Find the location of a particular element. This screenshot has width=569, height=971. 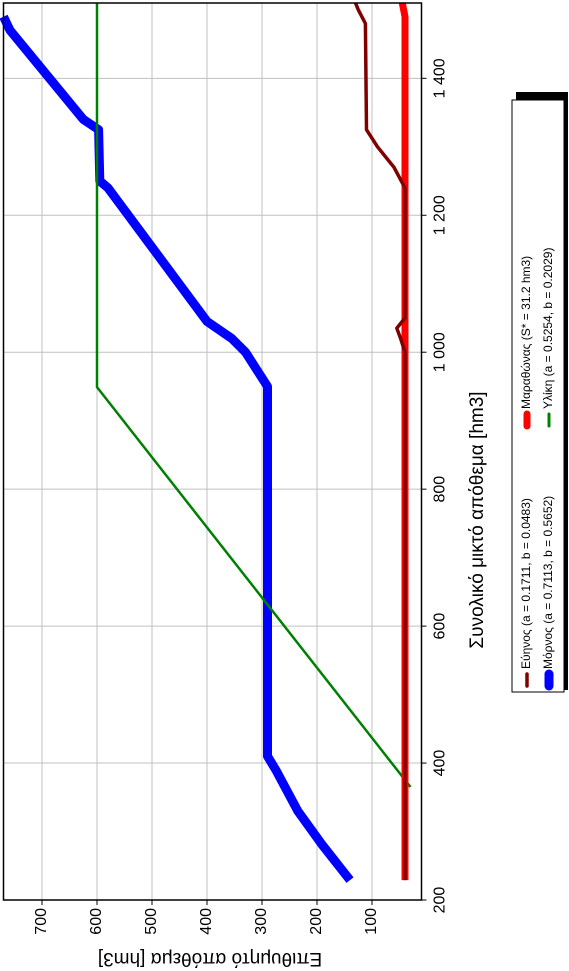

legend-label: Μόρνος (a = 0.7113, b = 0.5652) is located at coordinates (548, 582).